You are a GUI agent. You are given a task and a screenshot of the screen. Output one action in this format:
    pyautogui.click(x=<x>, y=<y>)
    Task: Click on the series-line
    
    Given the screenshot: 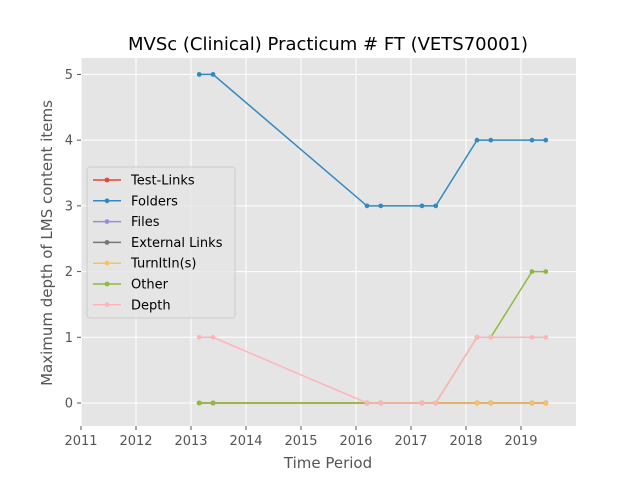 What is the action you would take?
    pyautogui.click(x=372, y=370)
    